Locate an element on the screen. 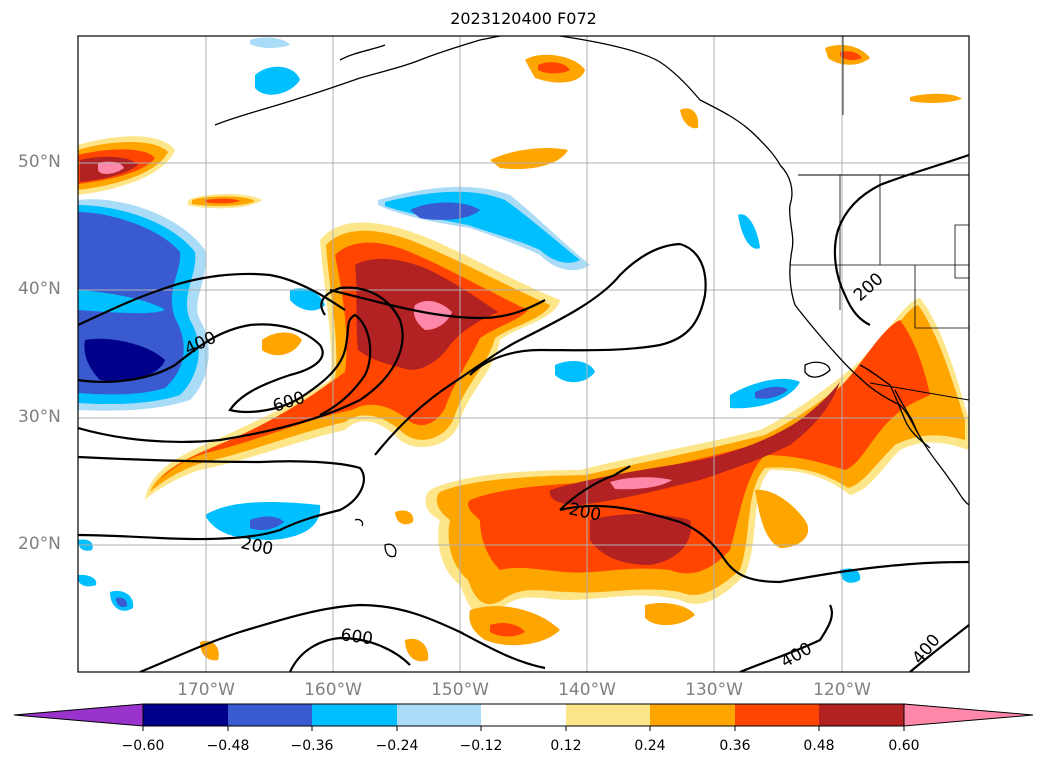 The width and height of the screenshot is (1047, 765). lon-label: 160°W is located at coordinates (333, 690).